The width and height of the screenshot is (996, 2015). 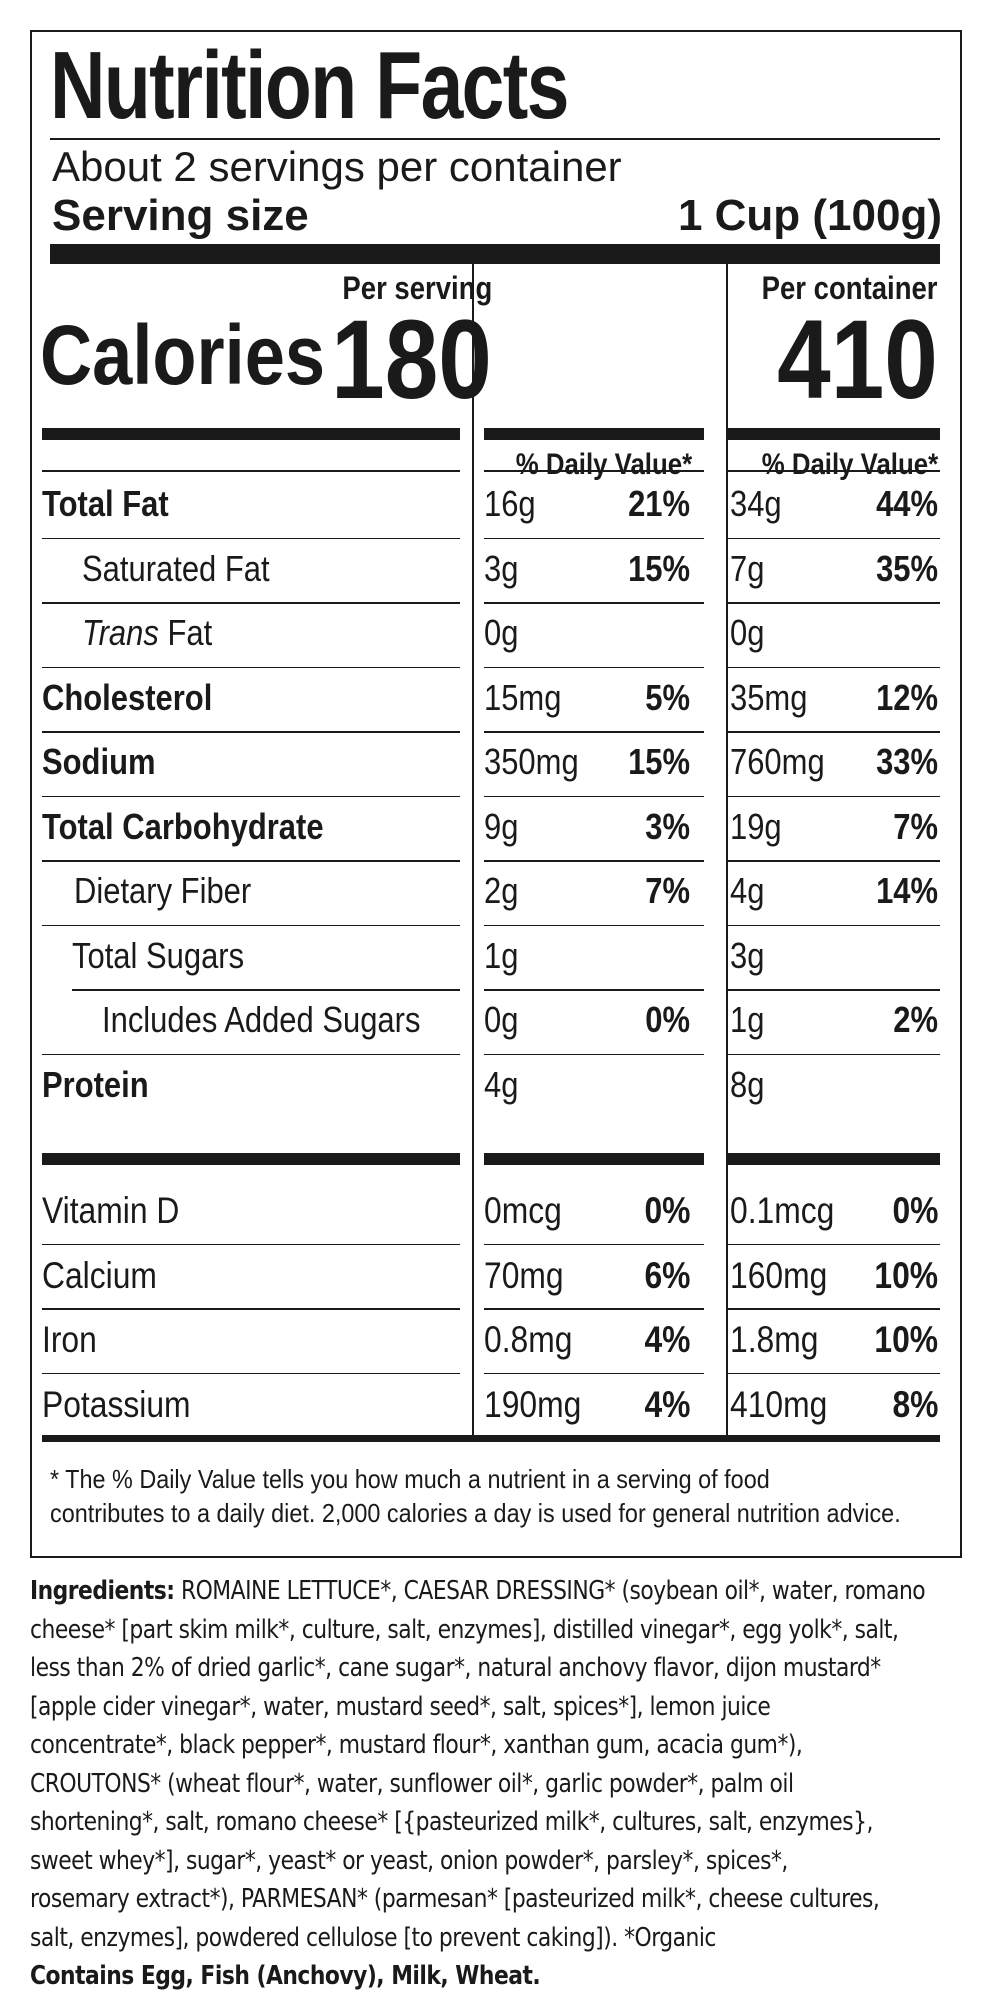 What do you see at coordinates (501, 955) in the screenshot?
I see `serving-amount: 1g` at bounding box center [501, 955].